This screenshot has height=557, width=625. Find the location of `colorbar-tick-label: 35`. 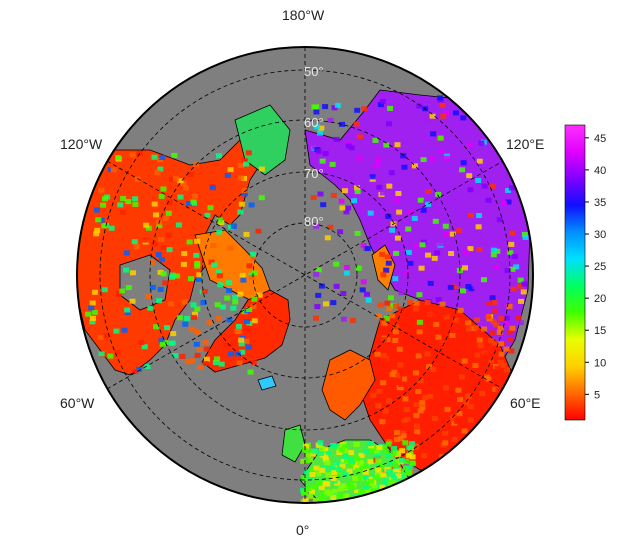

colorbar-tick-label: 35 is located at coordinates (600, 203).